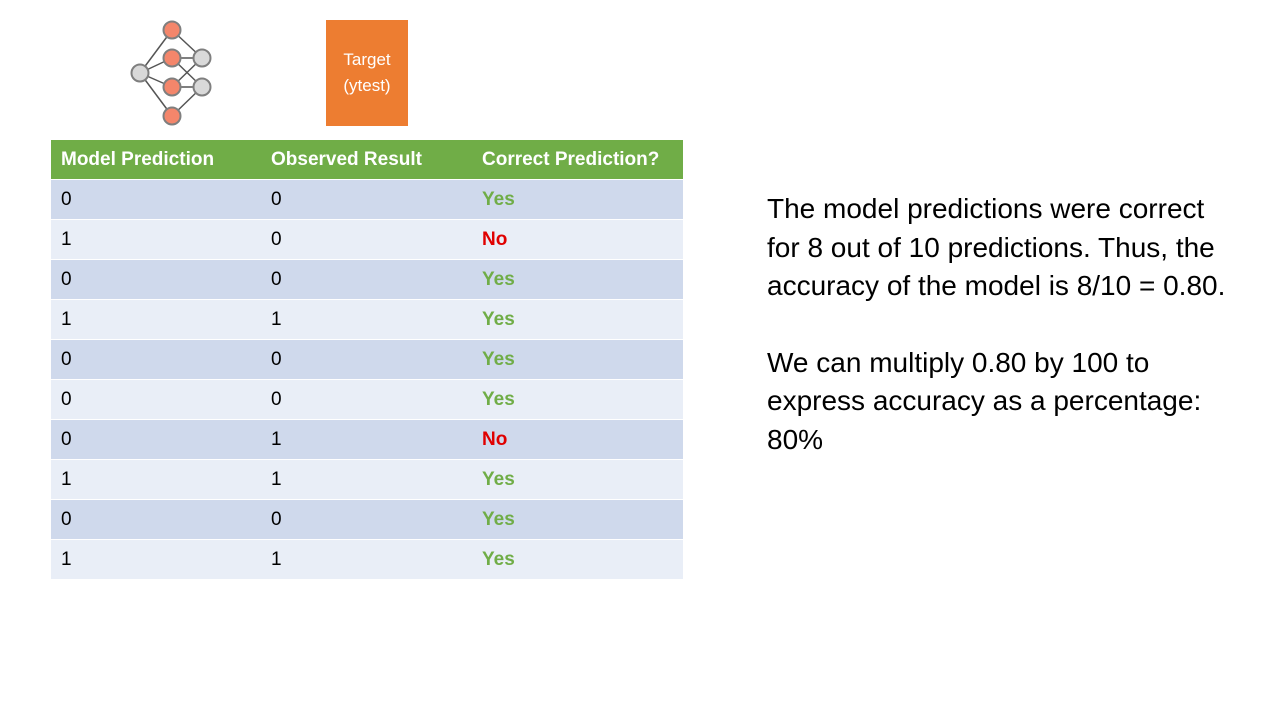 The image size is (1280, 720). I want to click on header-observed-result: Observed Result, so click(366, 160).